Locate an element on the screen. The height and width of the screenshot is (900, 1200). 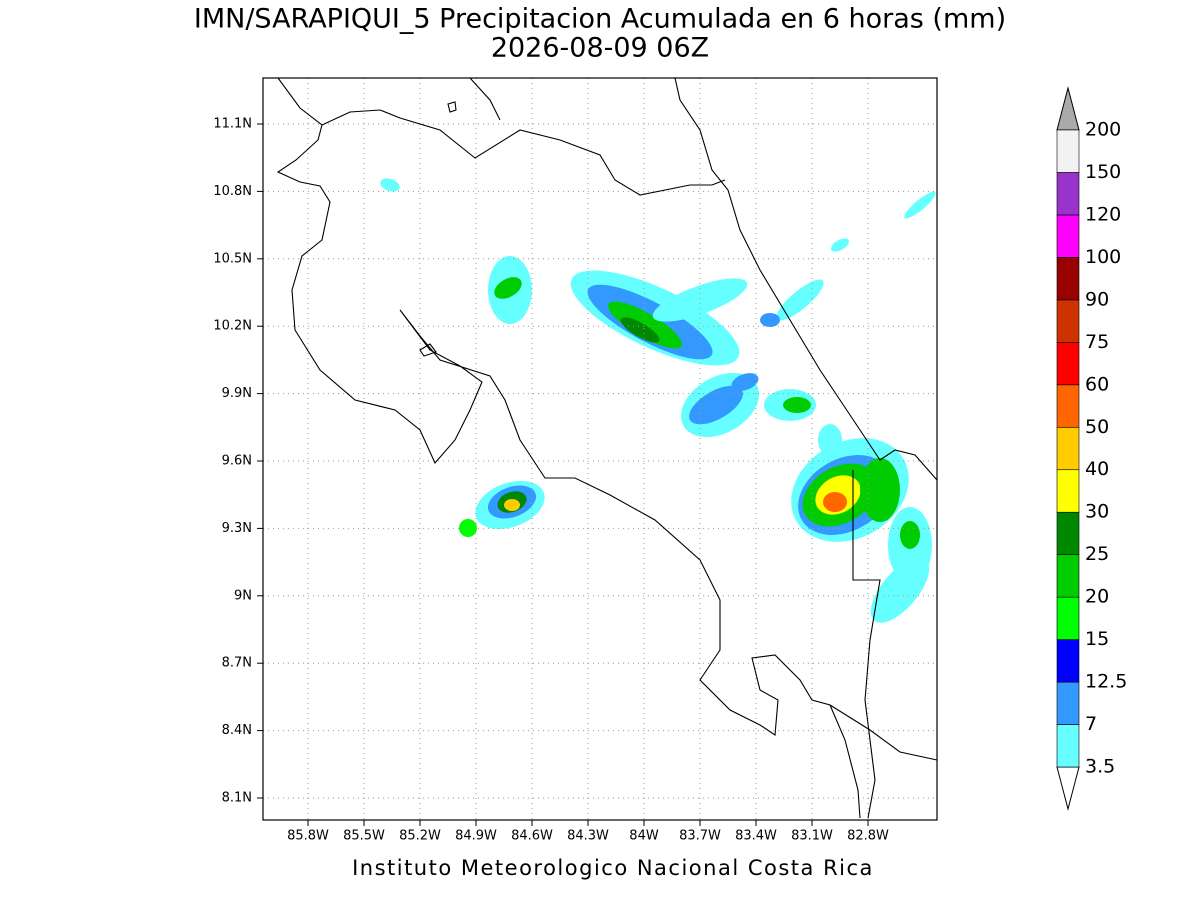
y-tick-label: 10.5N is located at coordinates (232, 258).